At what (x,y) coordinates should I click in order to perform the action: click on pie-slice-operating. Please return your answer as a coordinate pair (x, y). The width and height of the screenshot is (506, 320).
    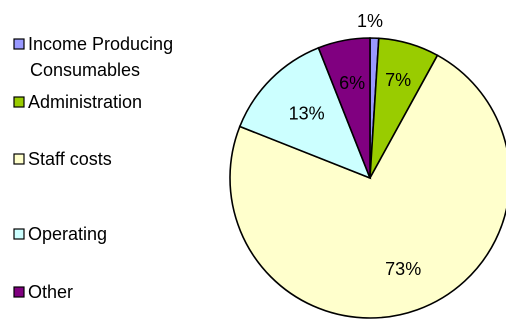
    Looking at the image, I should click on (305, 113).